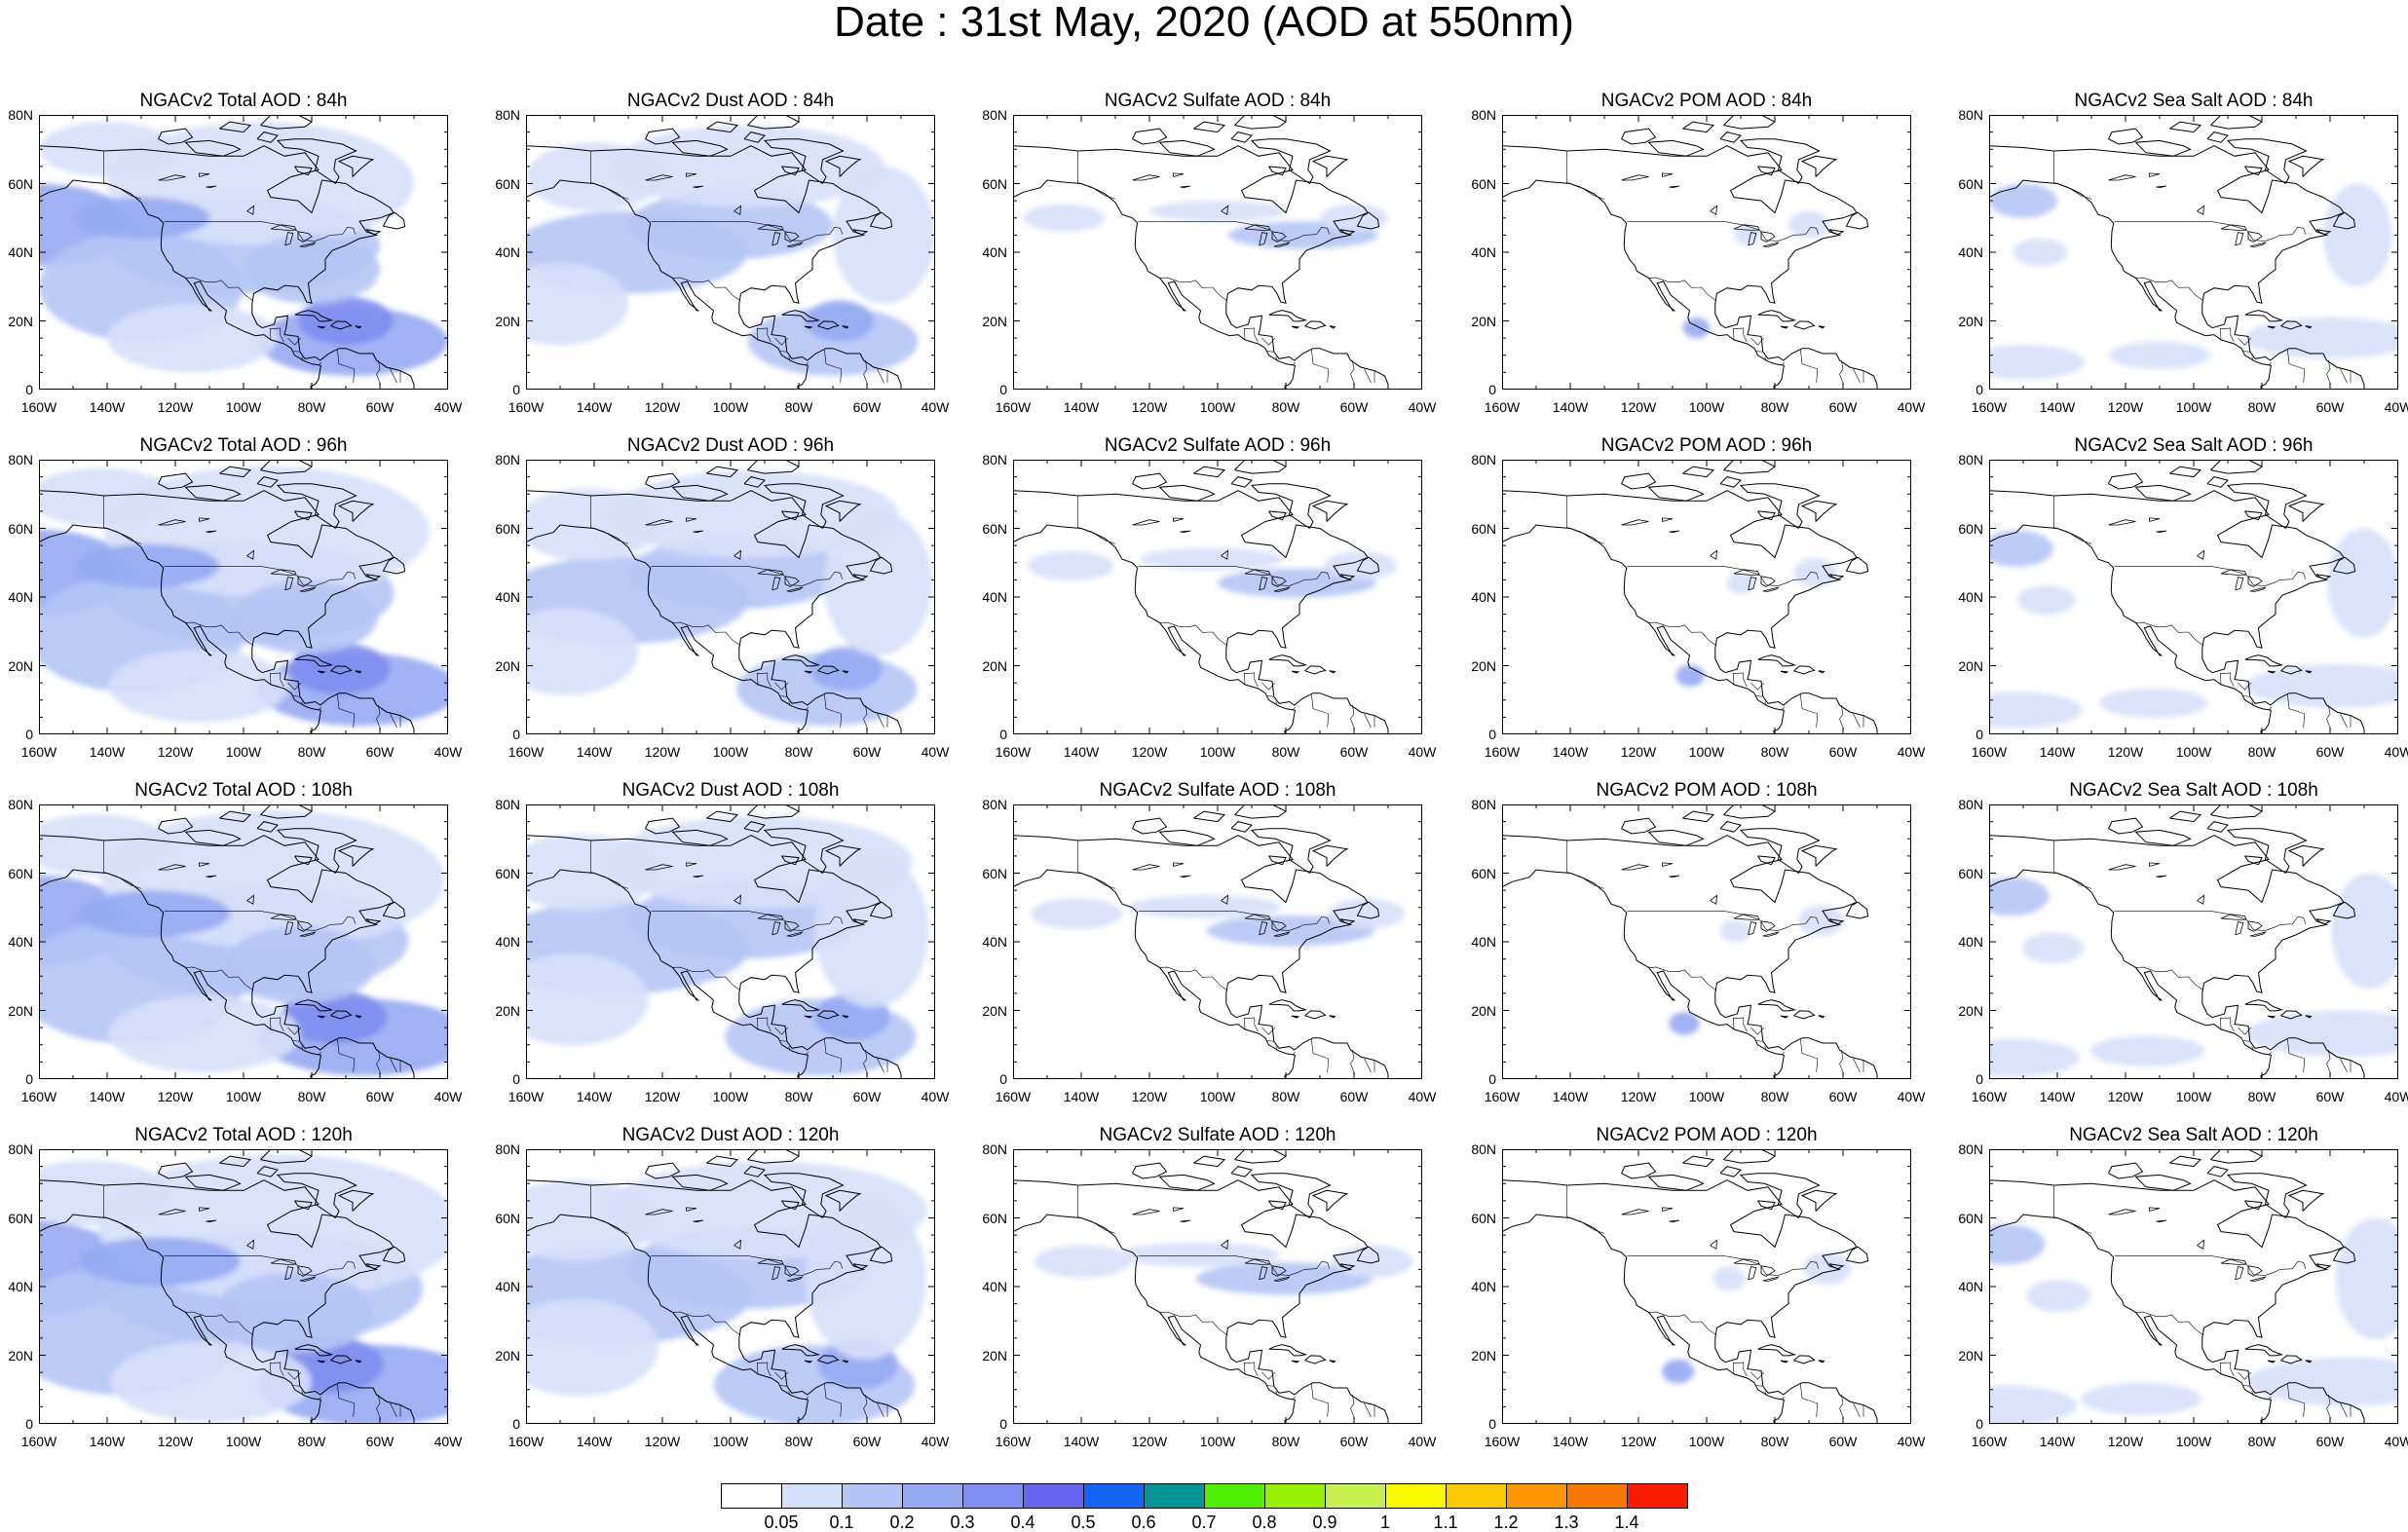  What do you see at coordinates (1083, 1522) in the screenshot?
I see `colorbar-label: 0.5` at bounding box center [1083, 1522].